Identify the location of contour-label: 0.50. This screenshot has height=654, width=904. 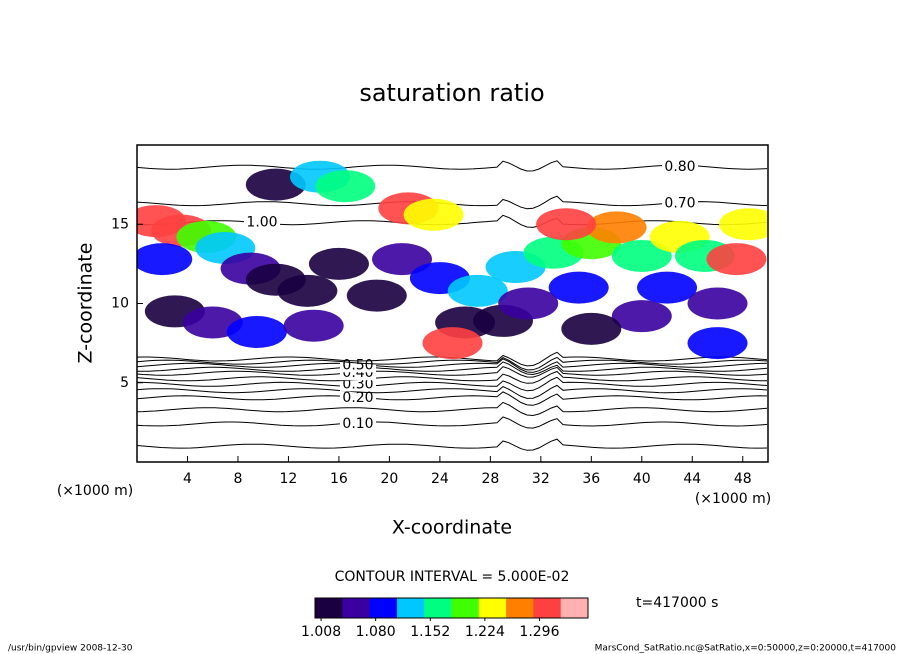
(357, 365).